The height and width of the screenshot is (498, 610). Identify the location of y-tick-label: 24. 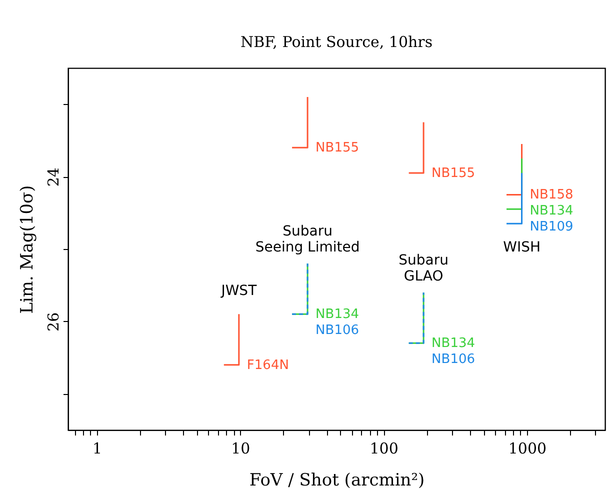
(53, 177).